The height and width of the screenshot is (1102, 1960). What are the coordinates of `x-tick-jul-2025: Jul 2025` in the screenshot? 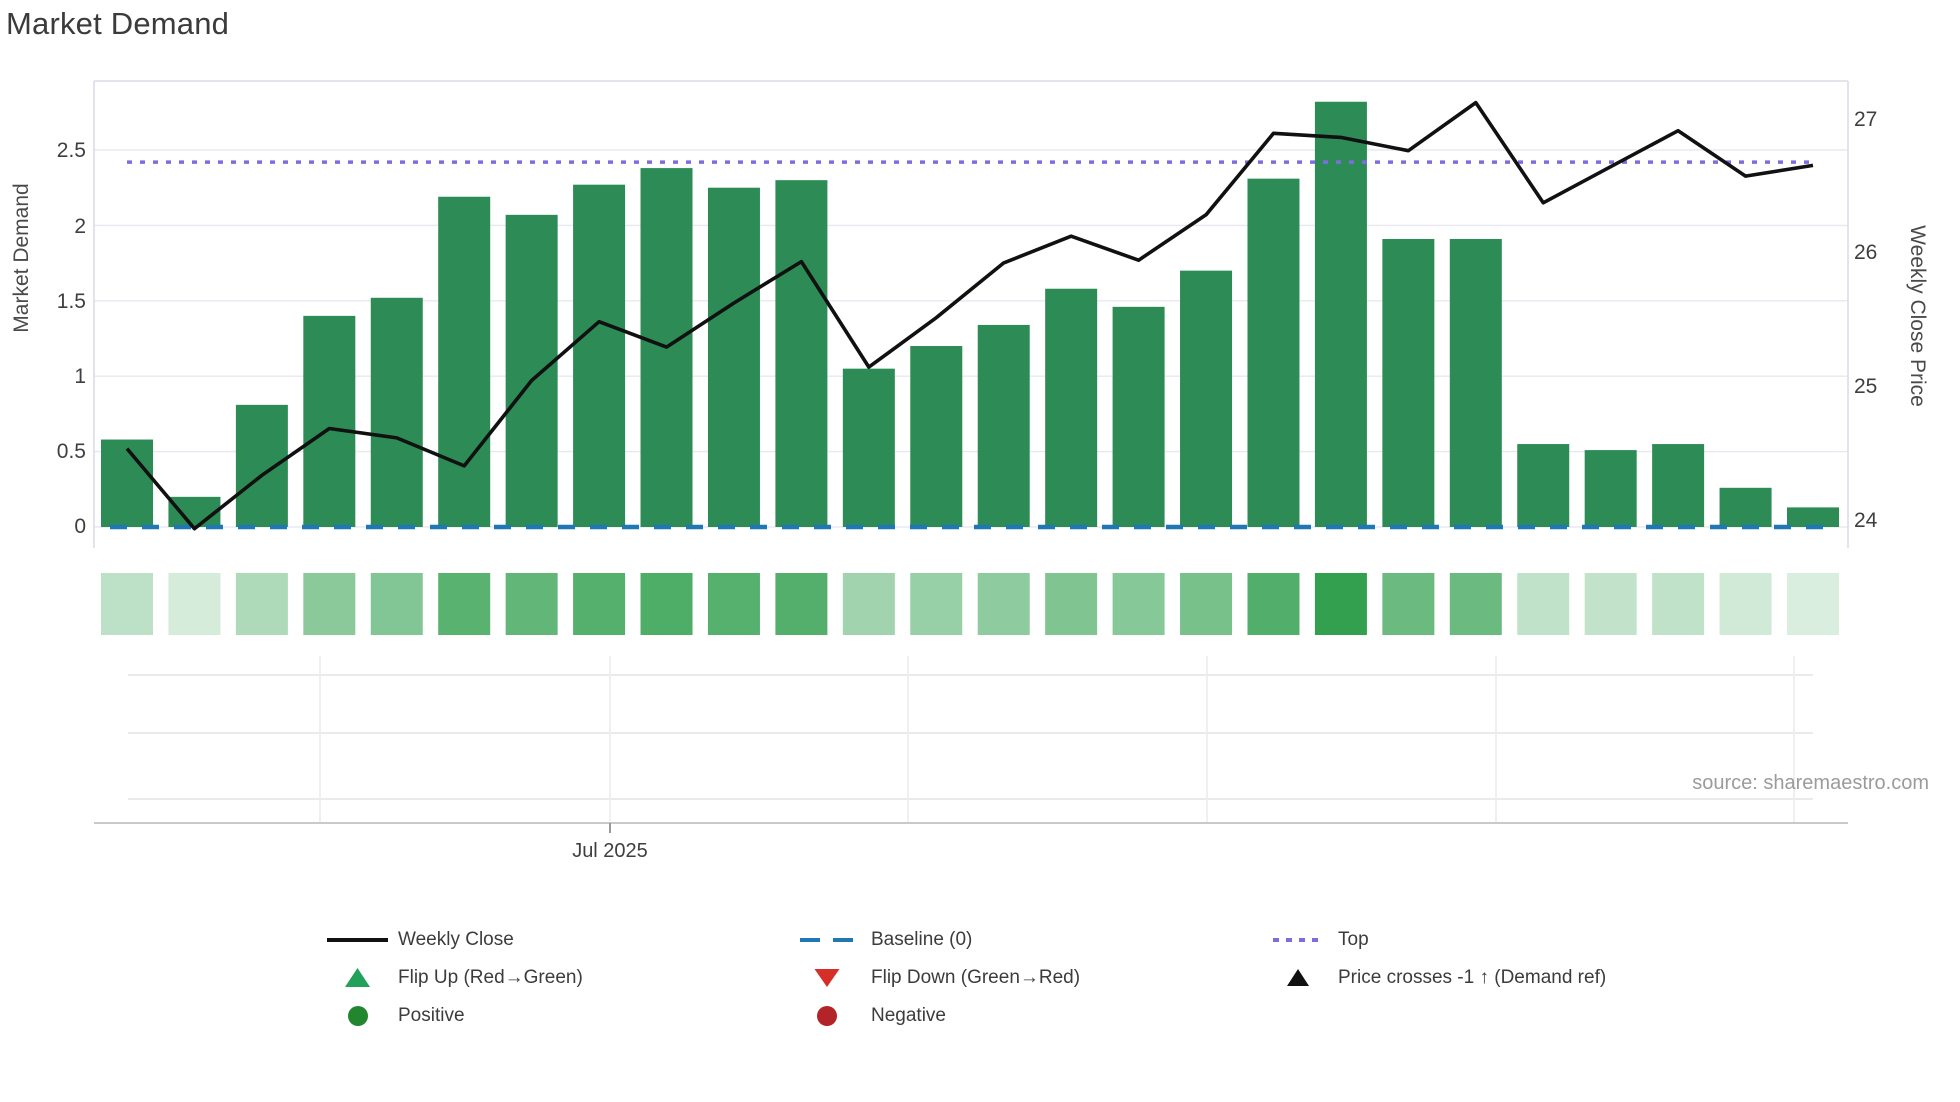 It's located at (610, 851).